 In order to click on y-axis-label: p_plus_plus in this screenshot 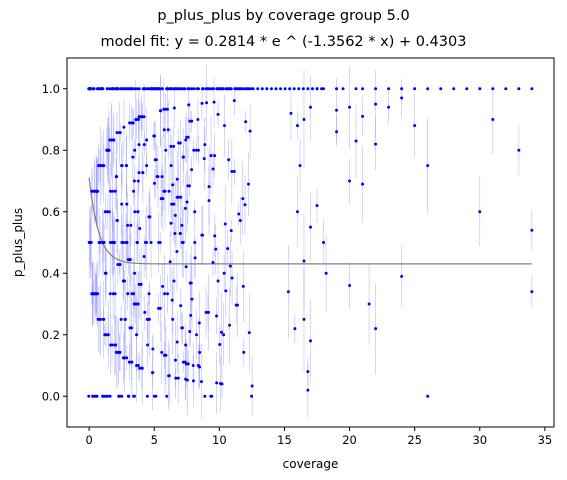, I will do `click(18, 242)`.